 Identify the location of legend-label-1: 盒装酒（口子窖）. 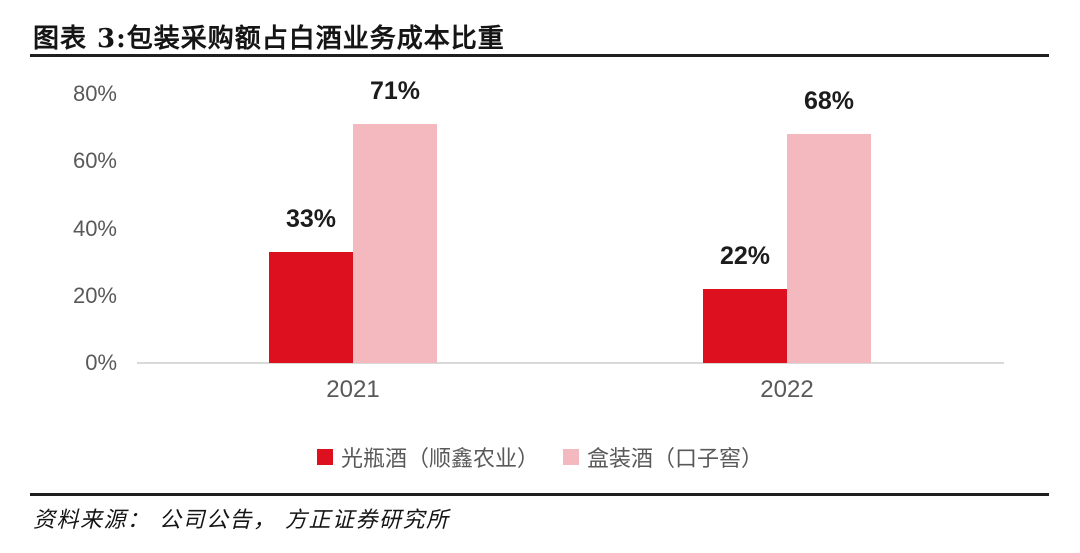
(675, 458).